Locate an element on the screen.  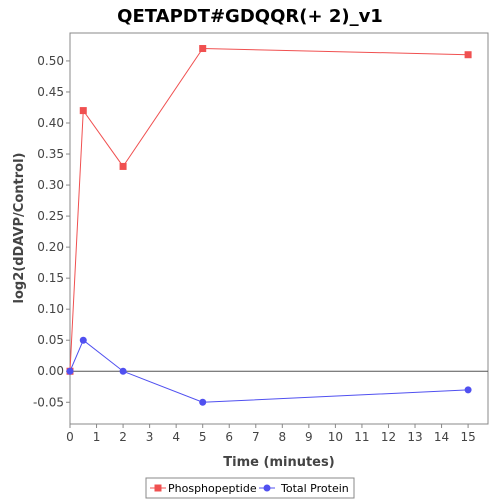
y-tick-label: 0.35 is located at coordinates (50, 154).